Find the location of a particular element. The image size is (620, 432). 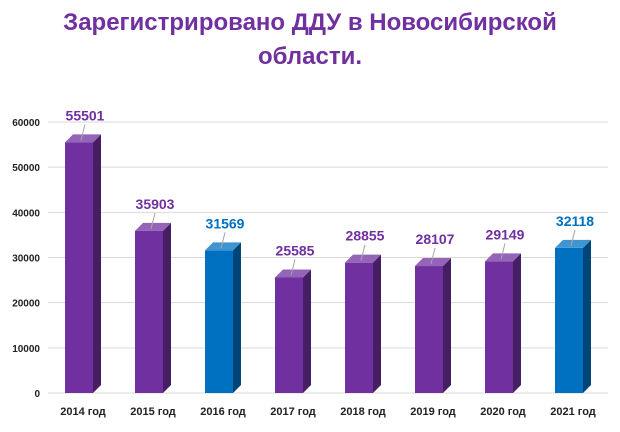

bar: 35903 is located at coordinates (155, 294).